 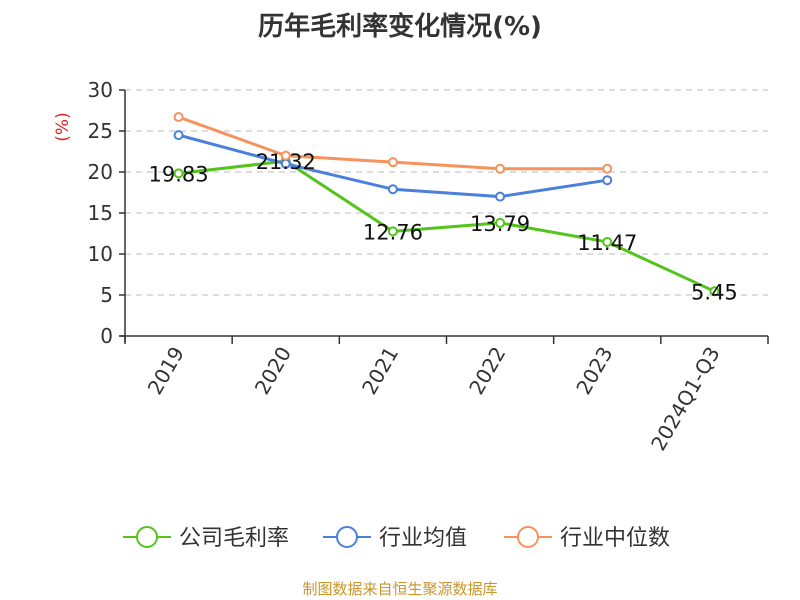 I want to click on chart-title: 历年毛利率变化情况(%), so click(x=400, y=27).